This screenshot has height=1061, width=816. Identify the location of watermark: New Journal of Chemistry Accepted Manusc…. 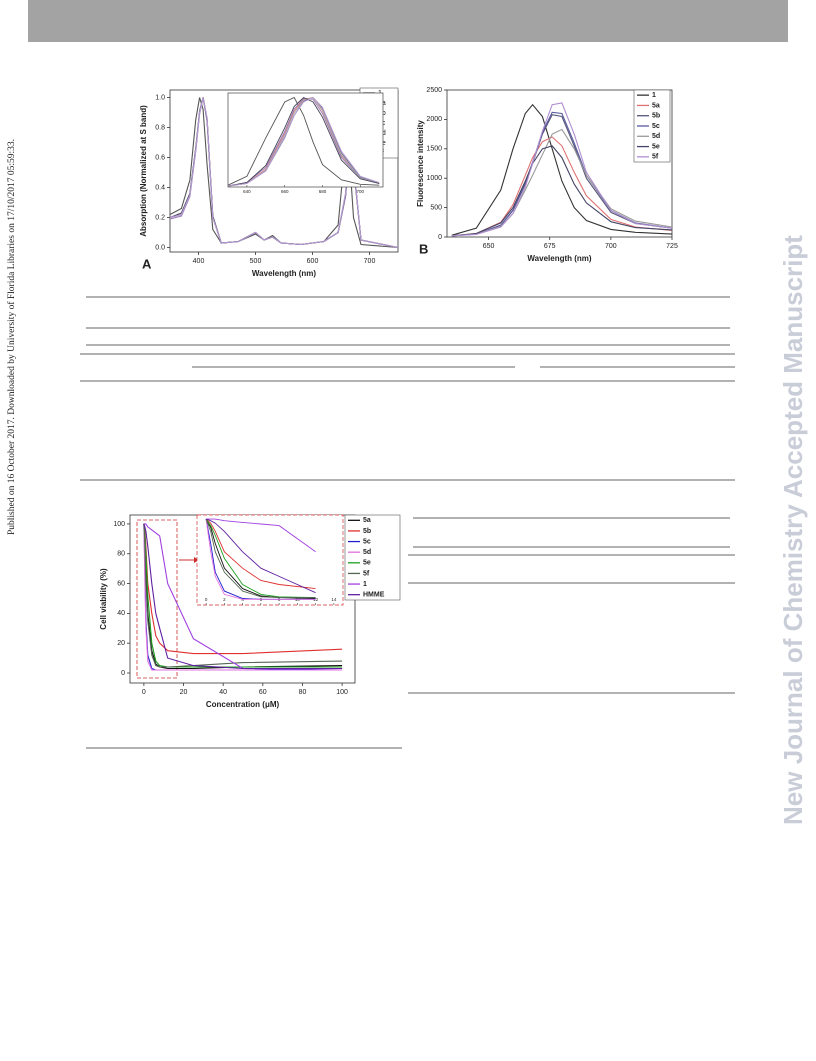
(793, 530).